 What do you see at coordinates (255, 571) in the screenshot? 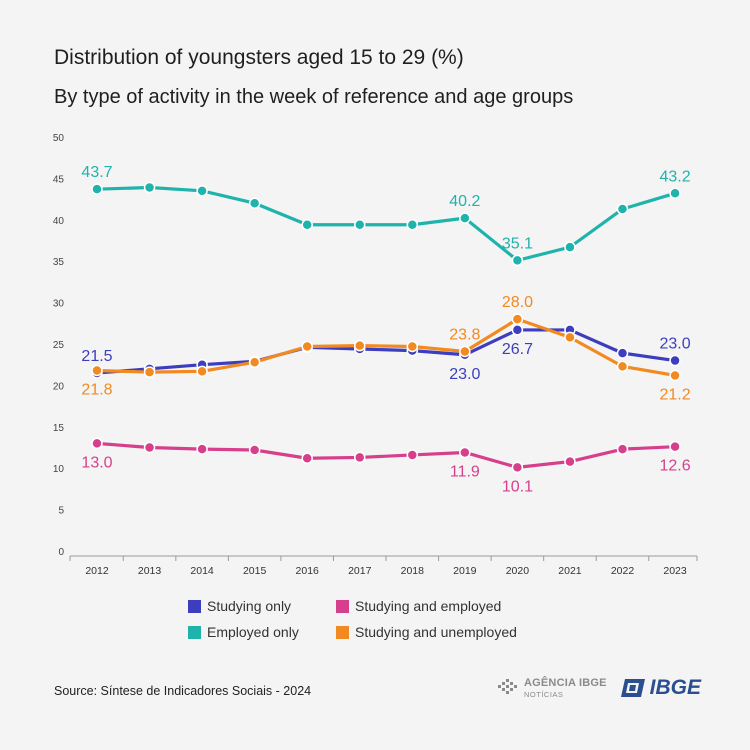
I see `x-tick-label: 2015` at bounding box center [255, 571].